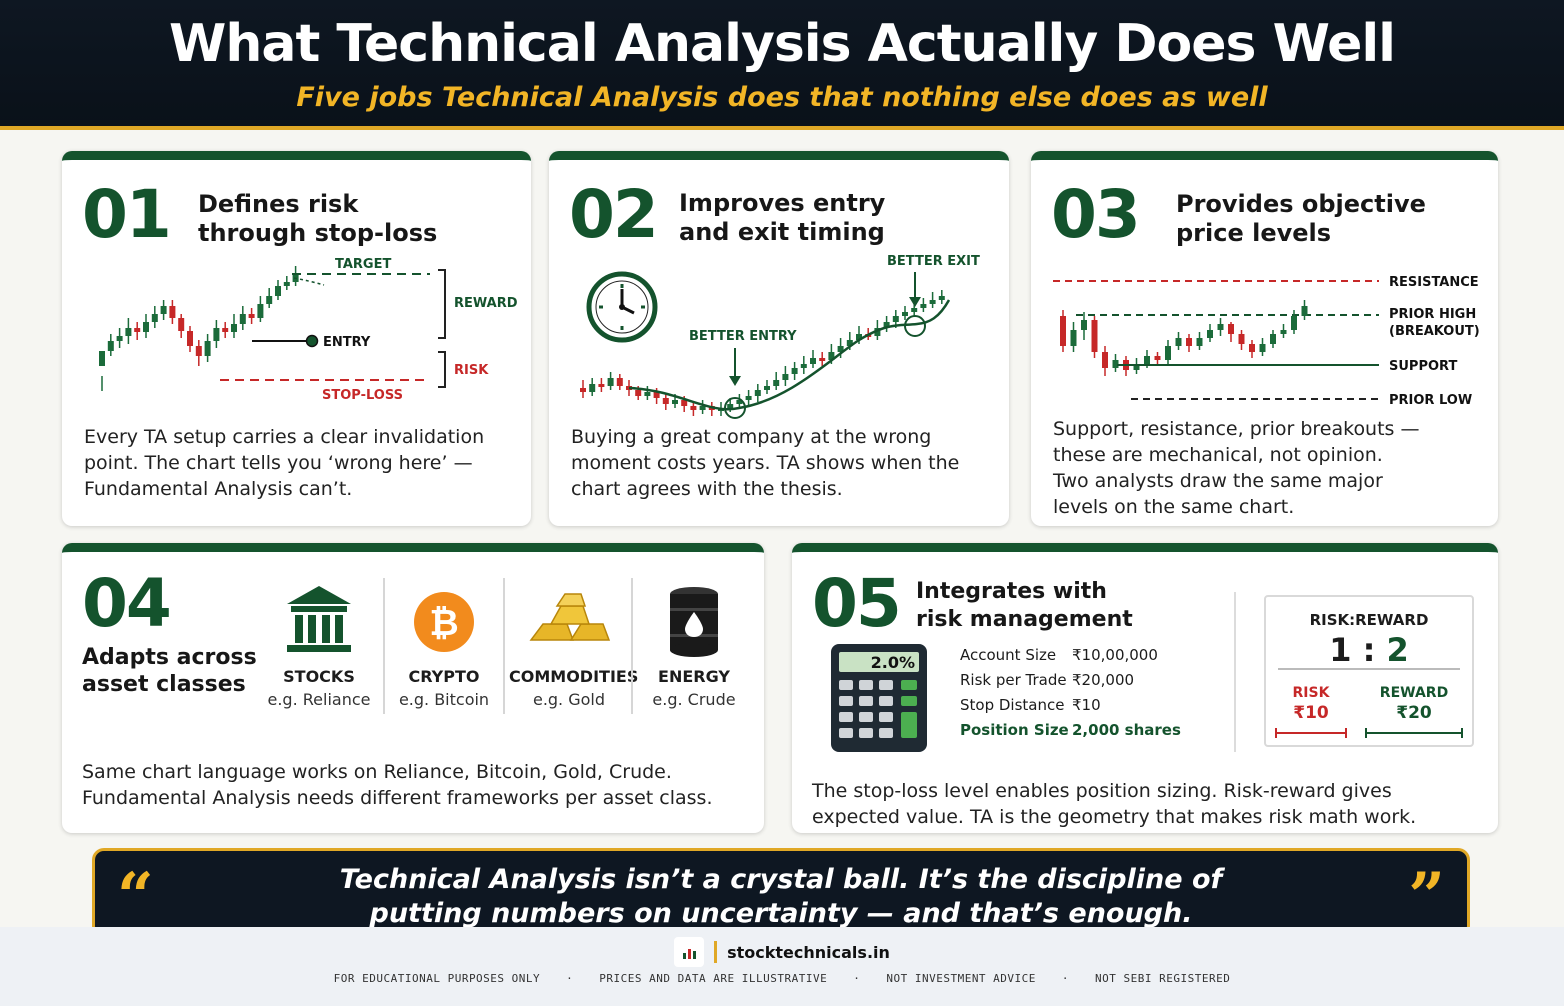 This screenshot has width=1564, height=1006. Describe the element at coordinates (319, 676) in the screenshot. I see `asset-name: STOCKS` at that location.